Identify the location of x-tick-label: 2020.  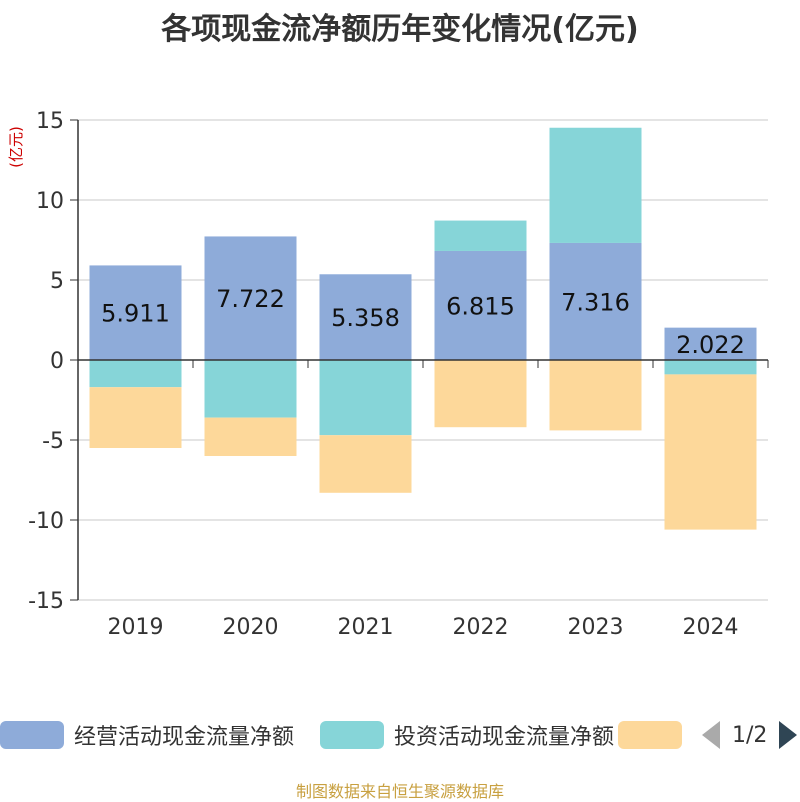
(251, 627).